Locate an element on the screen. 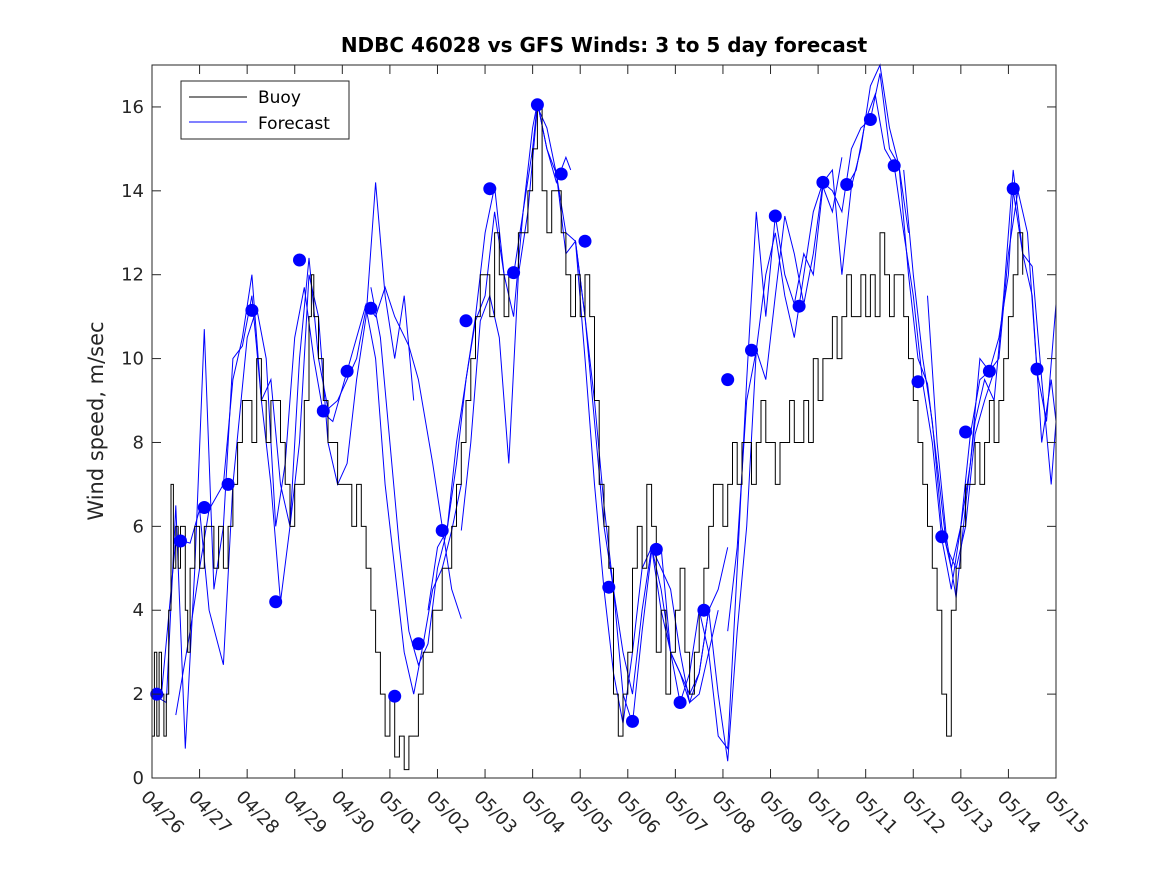  y-tick-label: 0 is located at coordinates (138, 778).